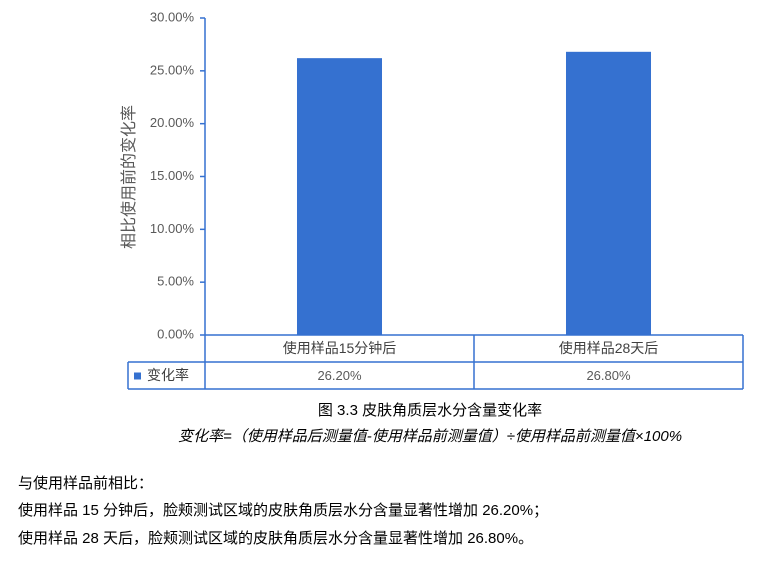 The width and height of the screenshot is (766, 566). Describe the element at coordinates (609, 348) in the screenshot. I see `x-tick-label: 使用样品28天后` at that location.